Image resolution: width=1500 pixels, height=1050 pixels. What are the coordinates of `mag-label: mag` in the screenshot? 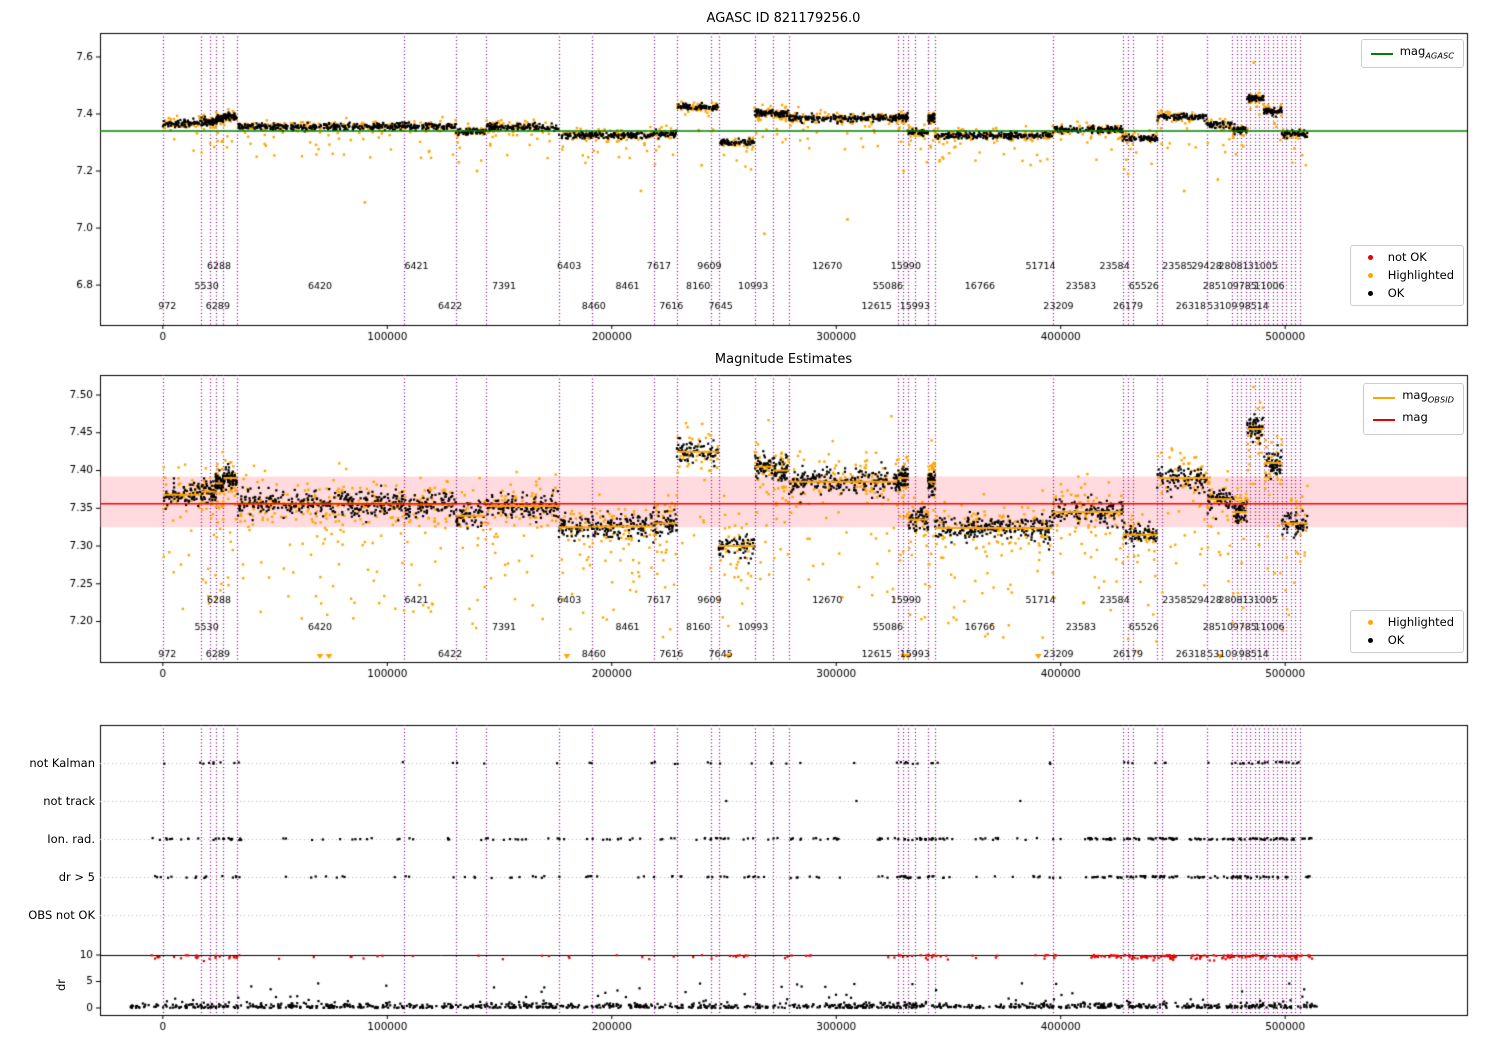 It's located at (1415, 417).